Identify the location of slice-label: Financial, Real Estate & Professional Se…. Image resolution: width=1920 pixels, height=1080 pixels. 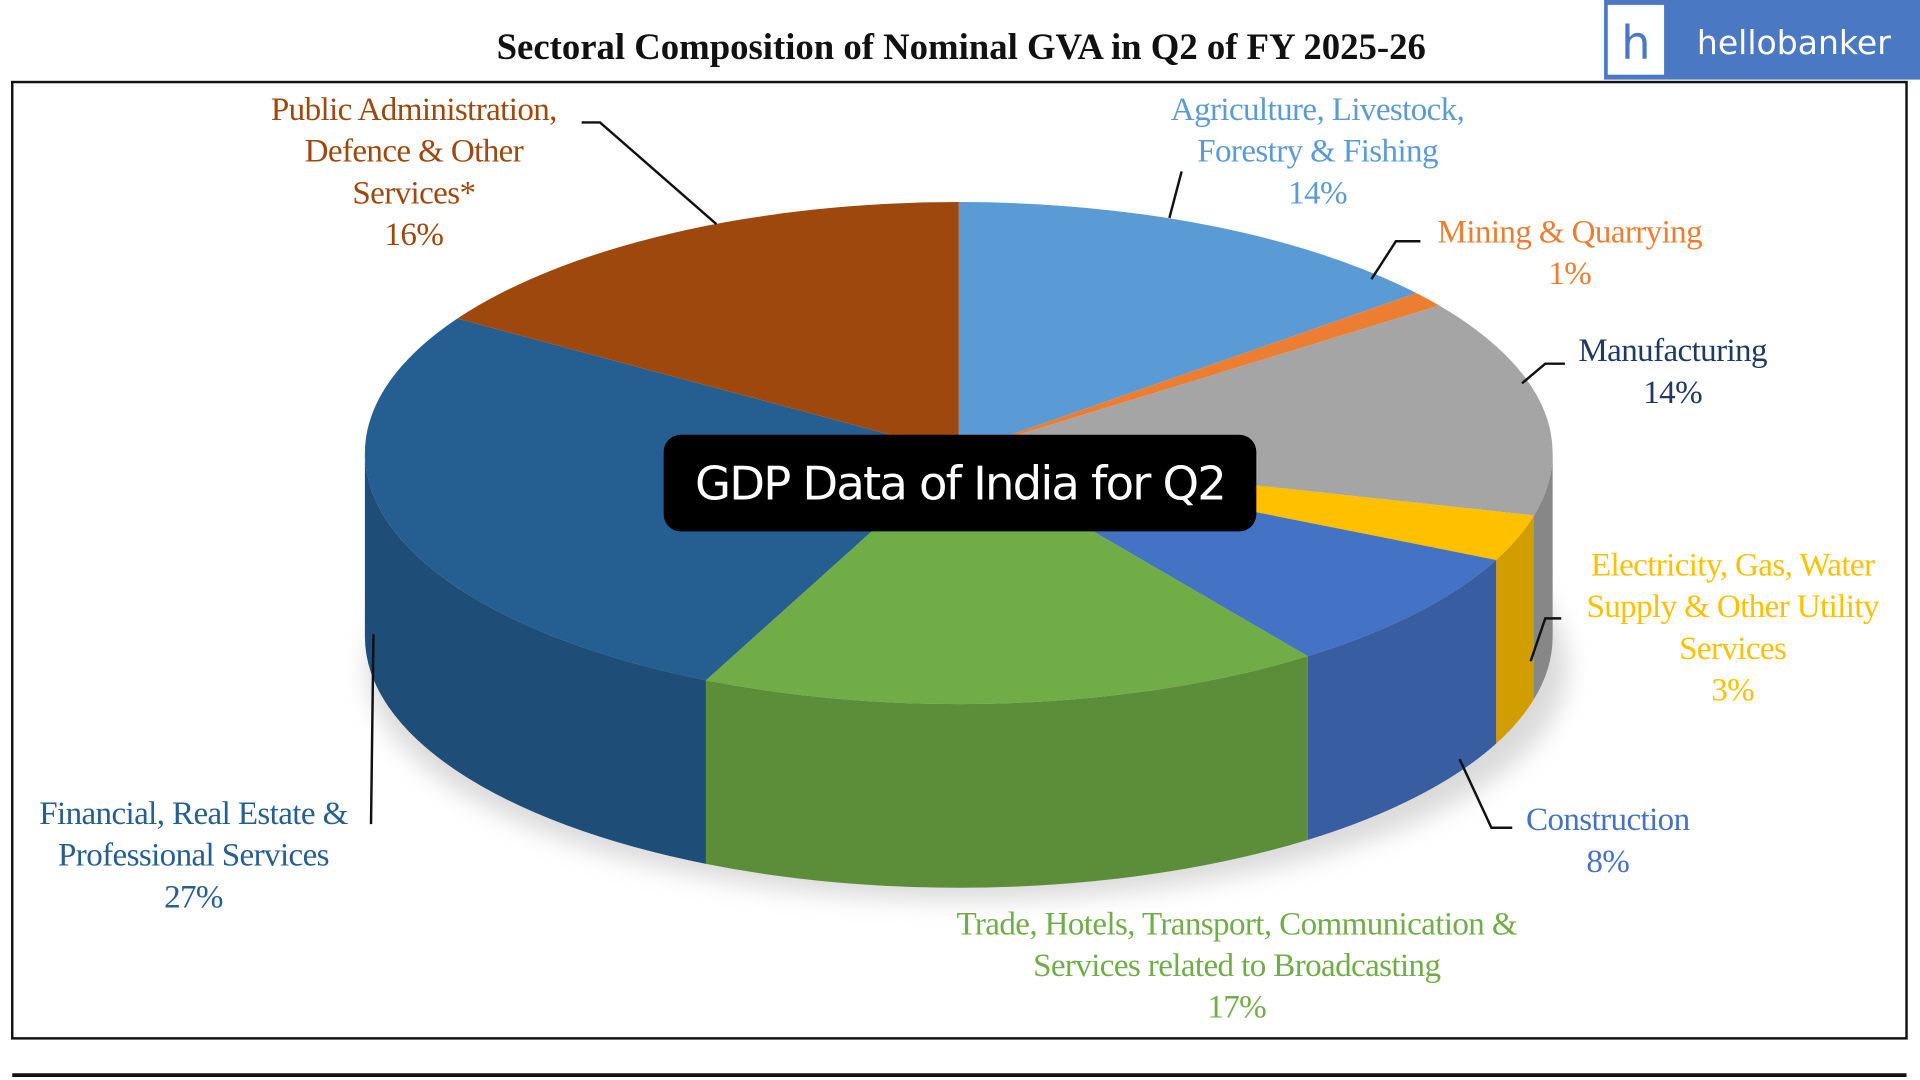
(194, 854).